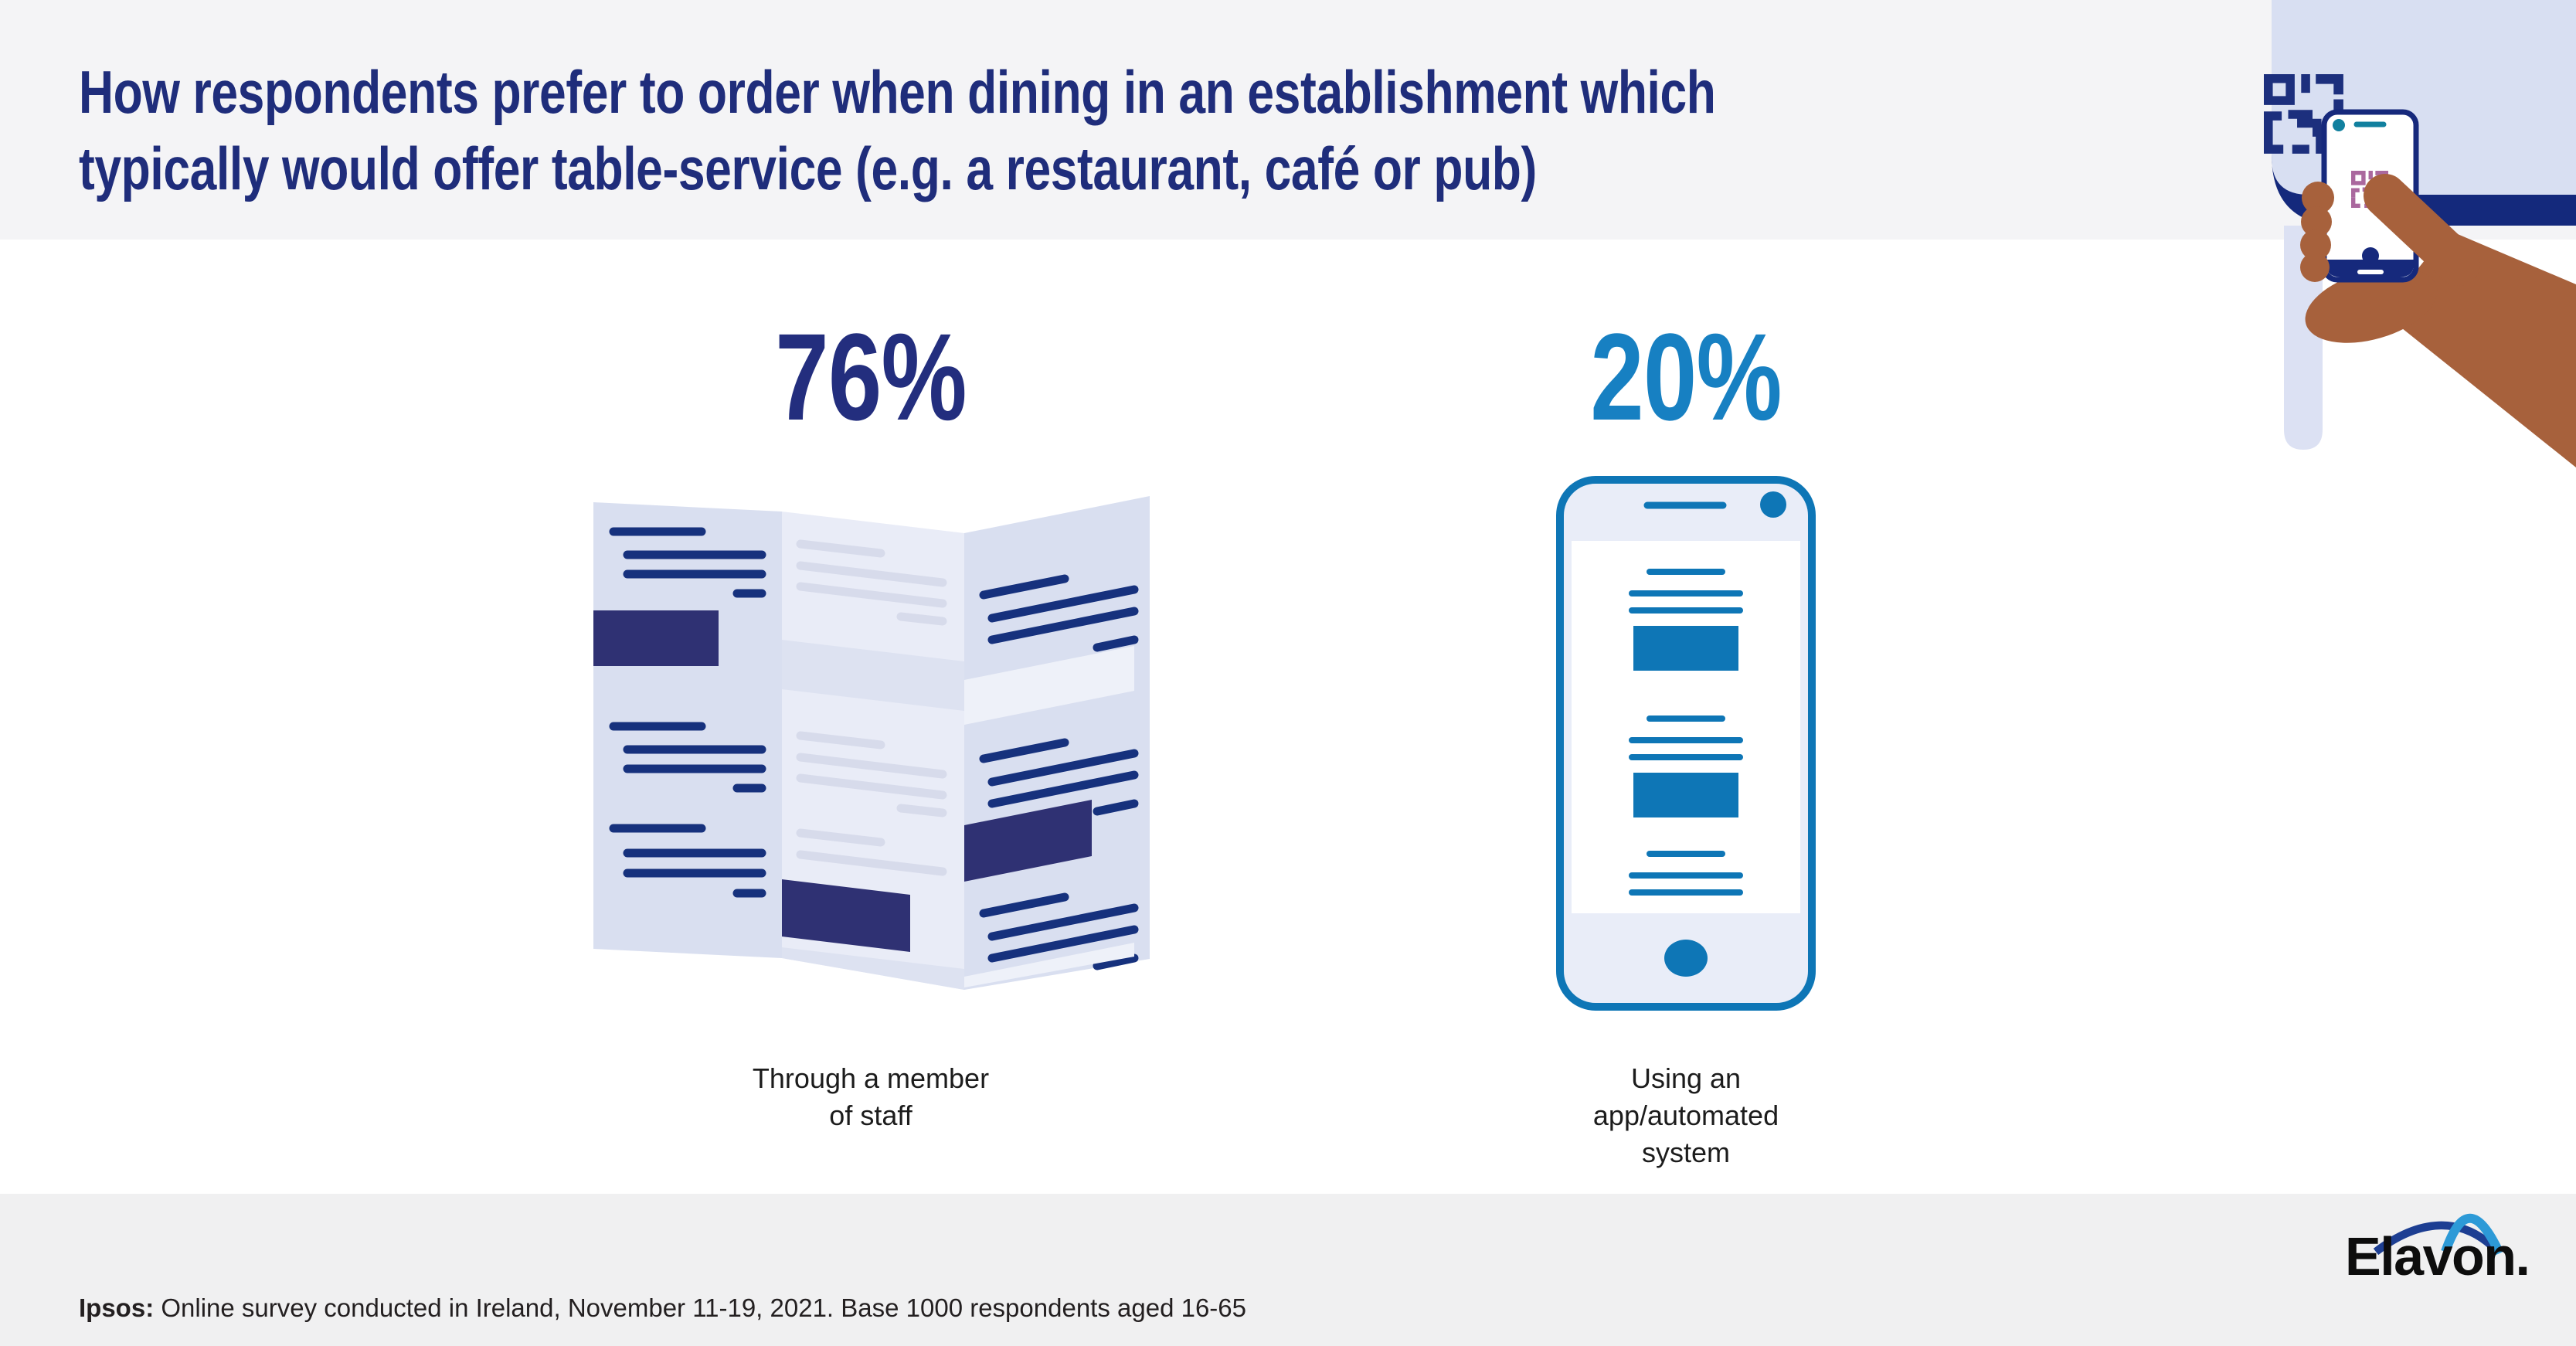  I want to click on phone-home-button-icon, so click(1686, 958).